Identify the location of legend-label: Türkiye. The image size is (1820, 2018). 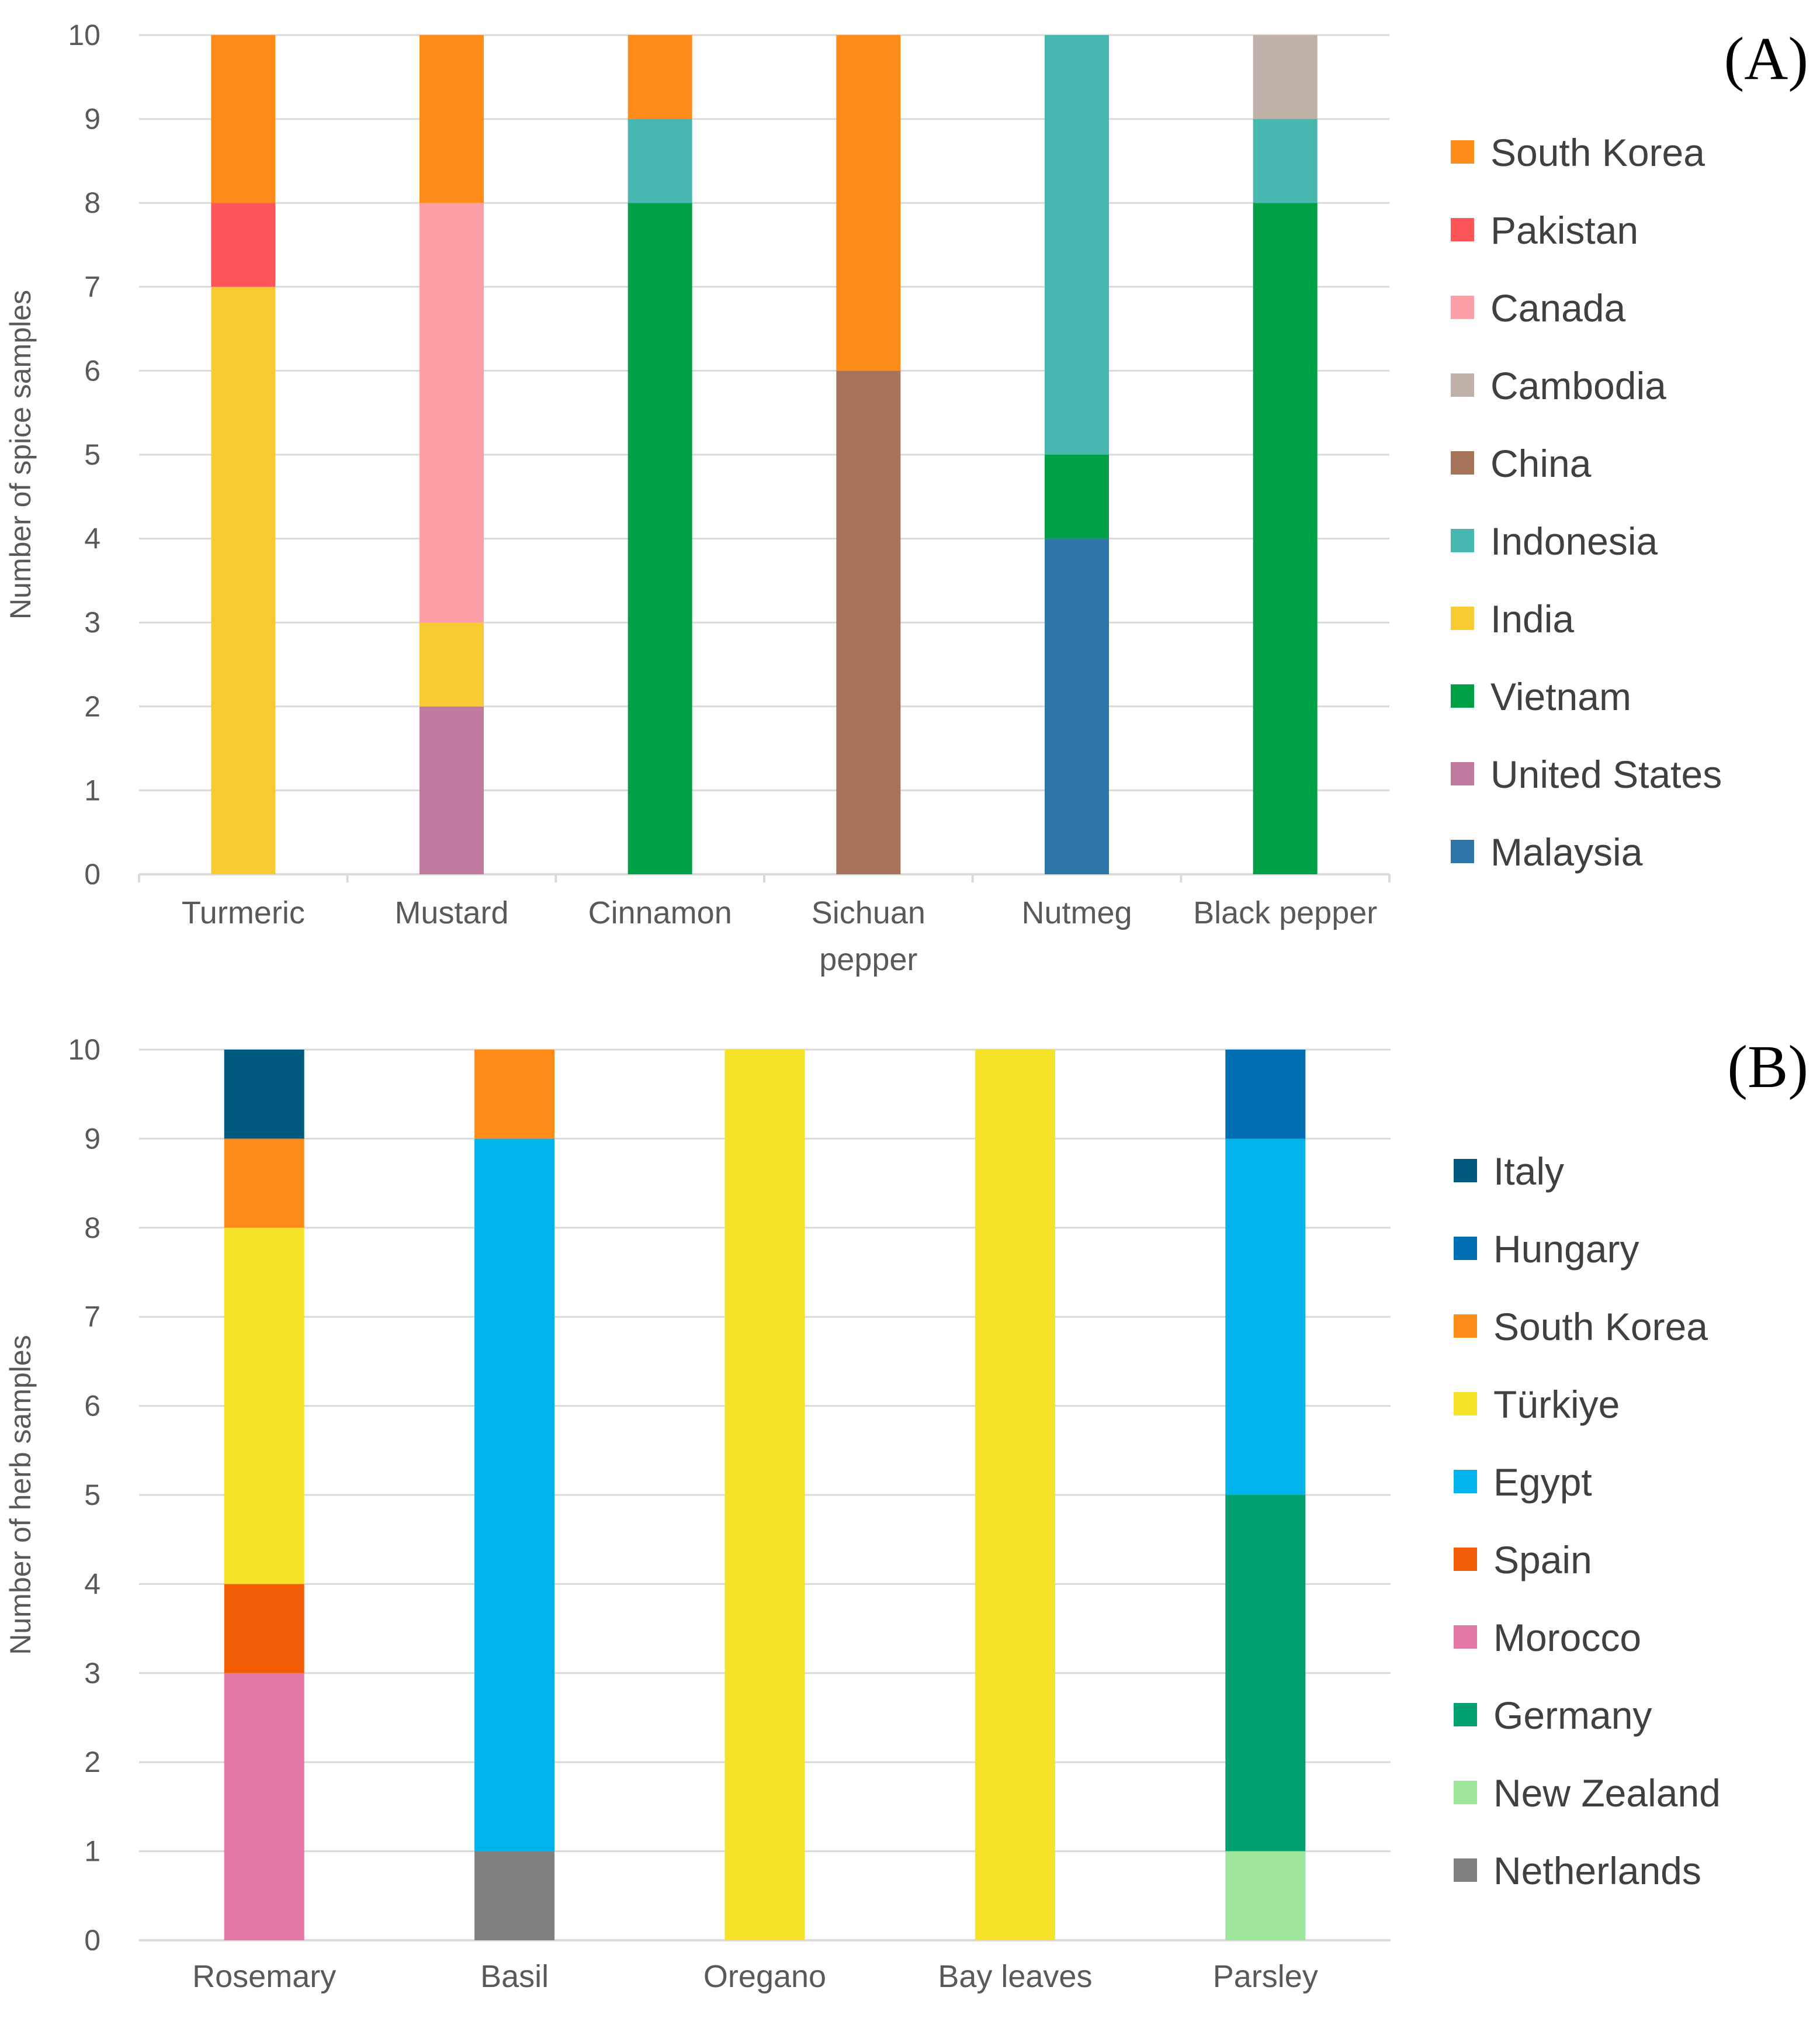
(1556, 1404).